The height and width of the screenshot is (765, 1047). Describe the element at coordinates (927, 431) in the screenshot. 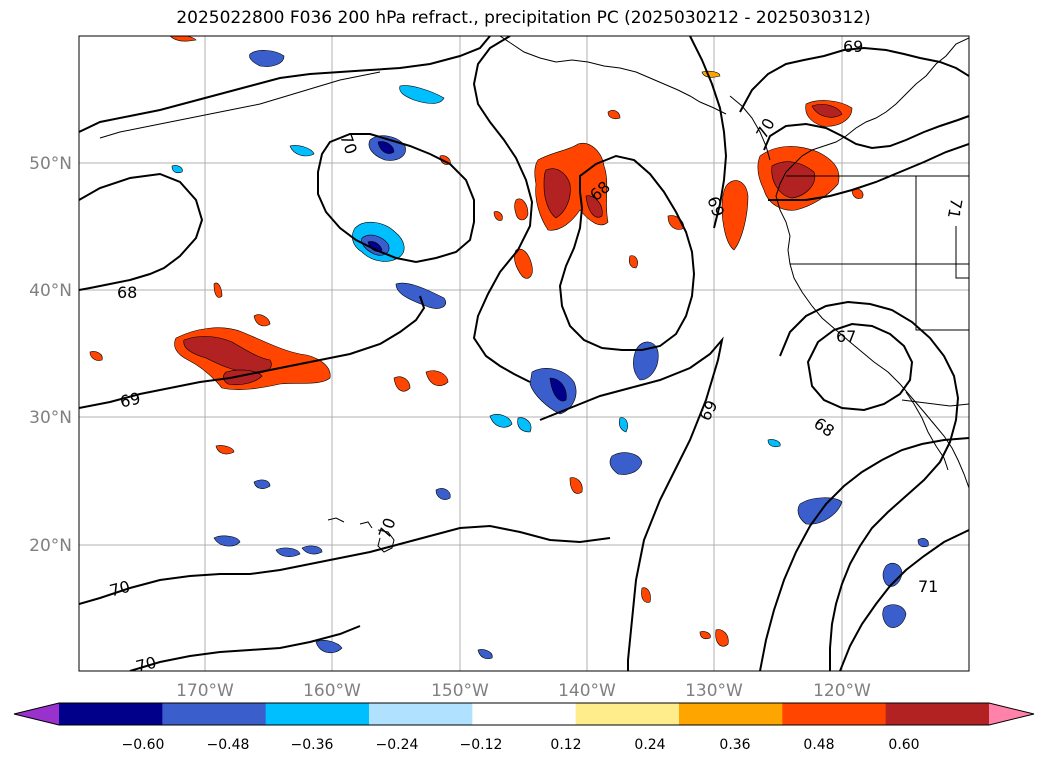

I see `coastline-baja` at that location.